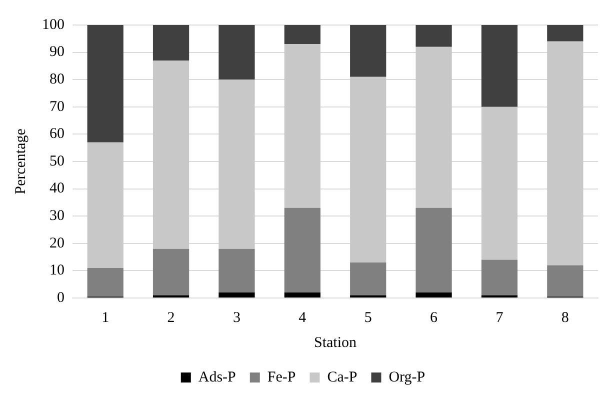 Image resolution: width=616 pixels, height=403 pixels. What do you see at coordinates (434, 318) in the screenshot?
I see `x-tick-label: 6` at bounding box center [434, 318].